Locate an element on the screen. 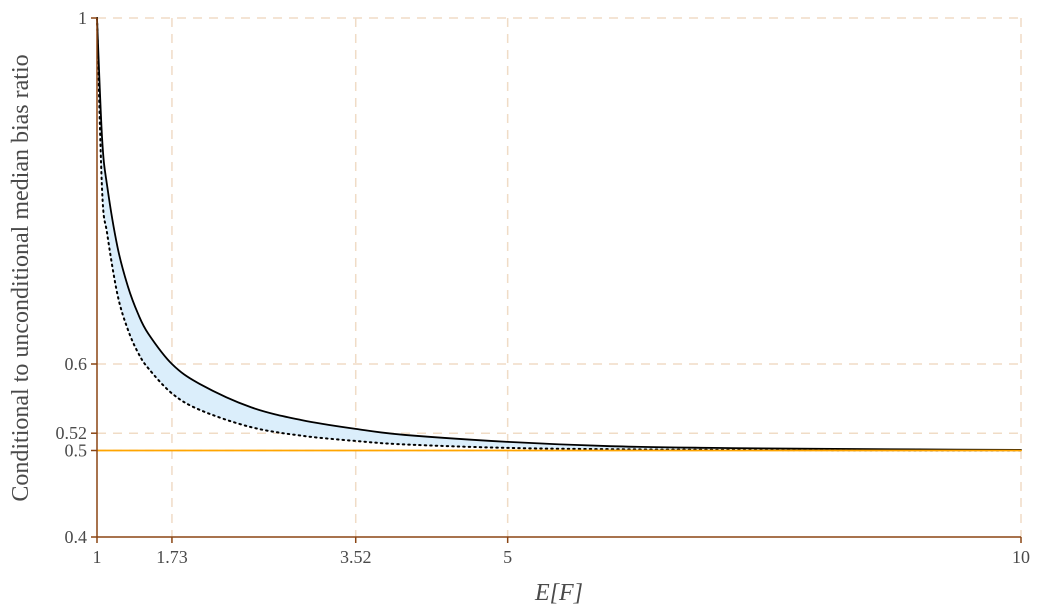  x-tick-label-1: 1.73 is located at coordinates (172, 557).